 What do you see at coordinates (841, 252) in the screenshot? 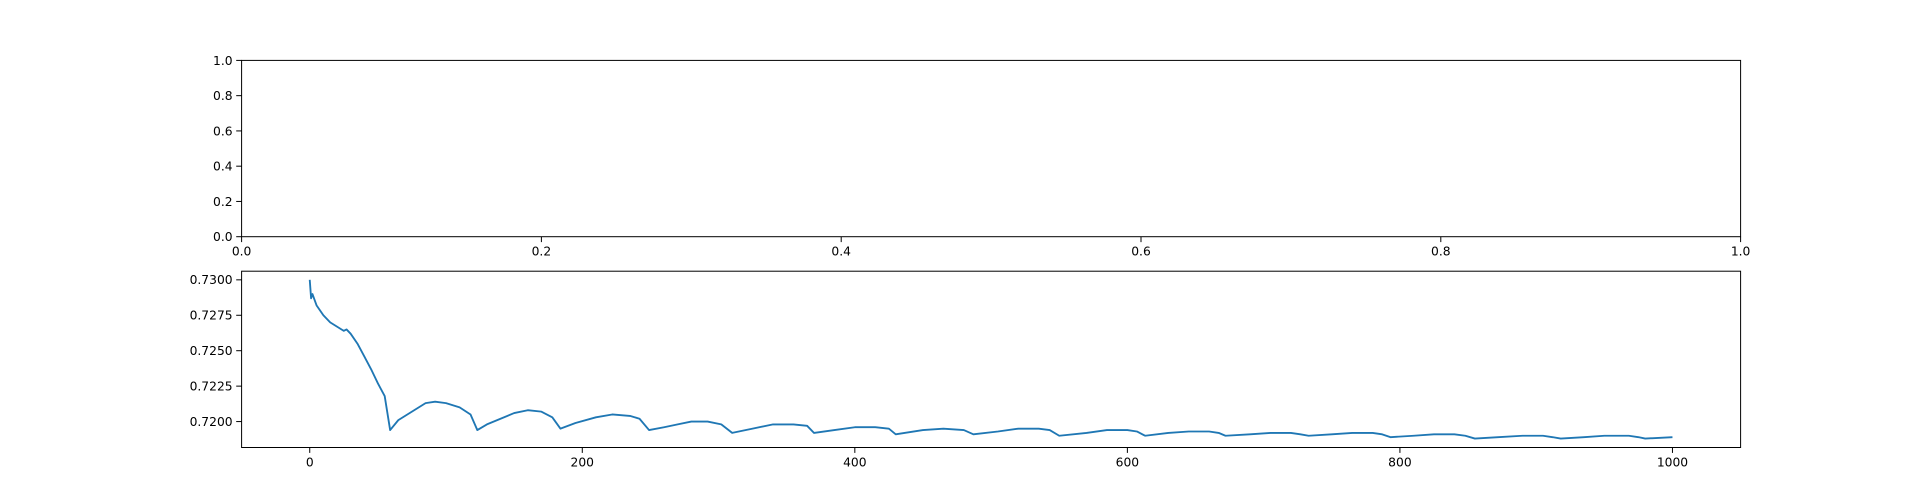
I see `x-tick-label: 0.4` at bounding box center [841, 252].